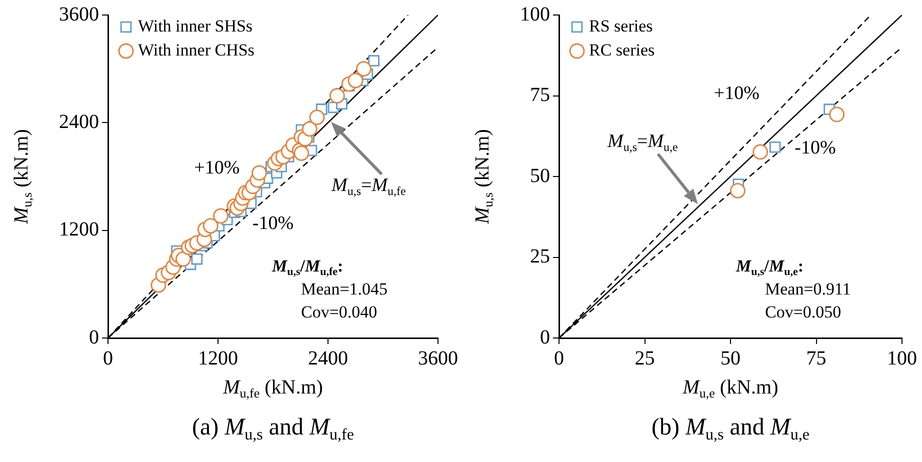 The height and width of the screenshot is (462, 922). Describe the element at coordinates (79, 229) in the screenshot. I see `y-tick-label: 1200` at that location.